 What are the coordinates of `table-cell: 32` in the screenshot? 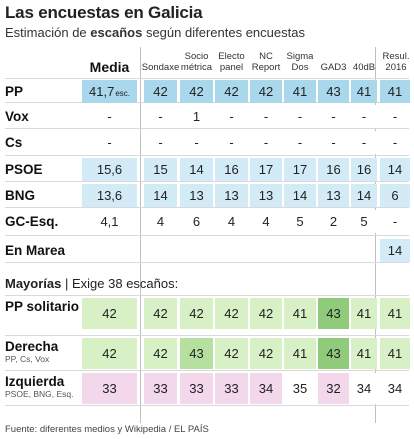 It's located at (333, 388).